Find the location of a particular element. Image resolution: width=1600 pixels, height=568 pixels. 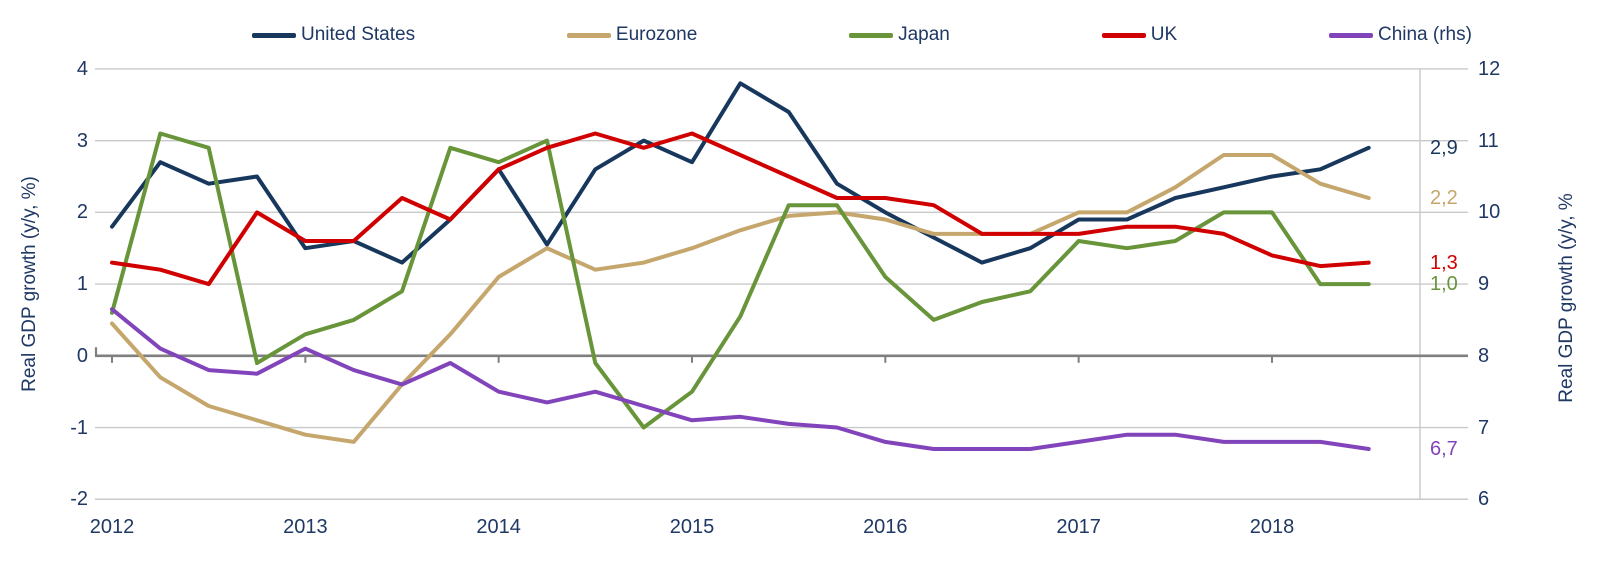

x-axis-year-label: 2012 is located at coordinates (112, 527).